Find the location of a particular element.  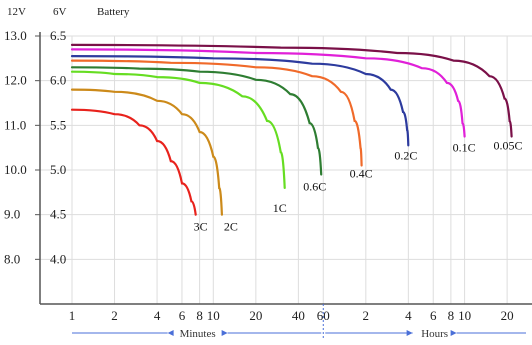

x-tick-label: 1 is located at coordinates (72, 315).